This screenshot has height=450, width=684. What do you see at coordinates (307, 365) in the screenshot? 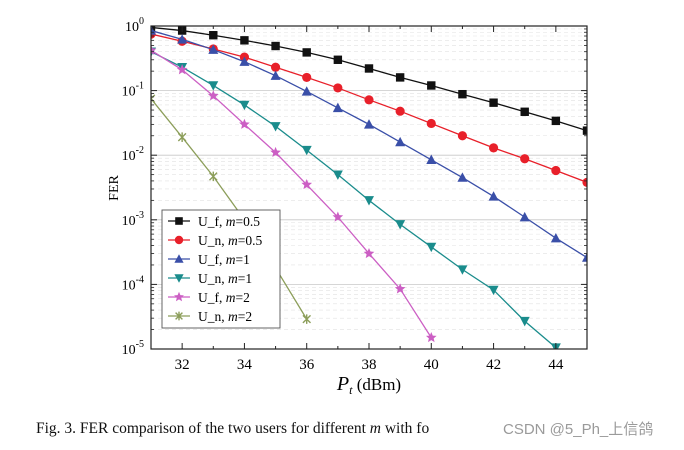
I see `x-tick-label: 36` at bounding box center [307, 365].